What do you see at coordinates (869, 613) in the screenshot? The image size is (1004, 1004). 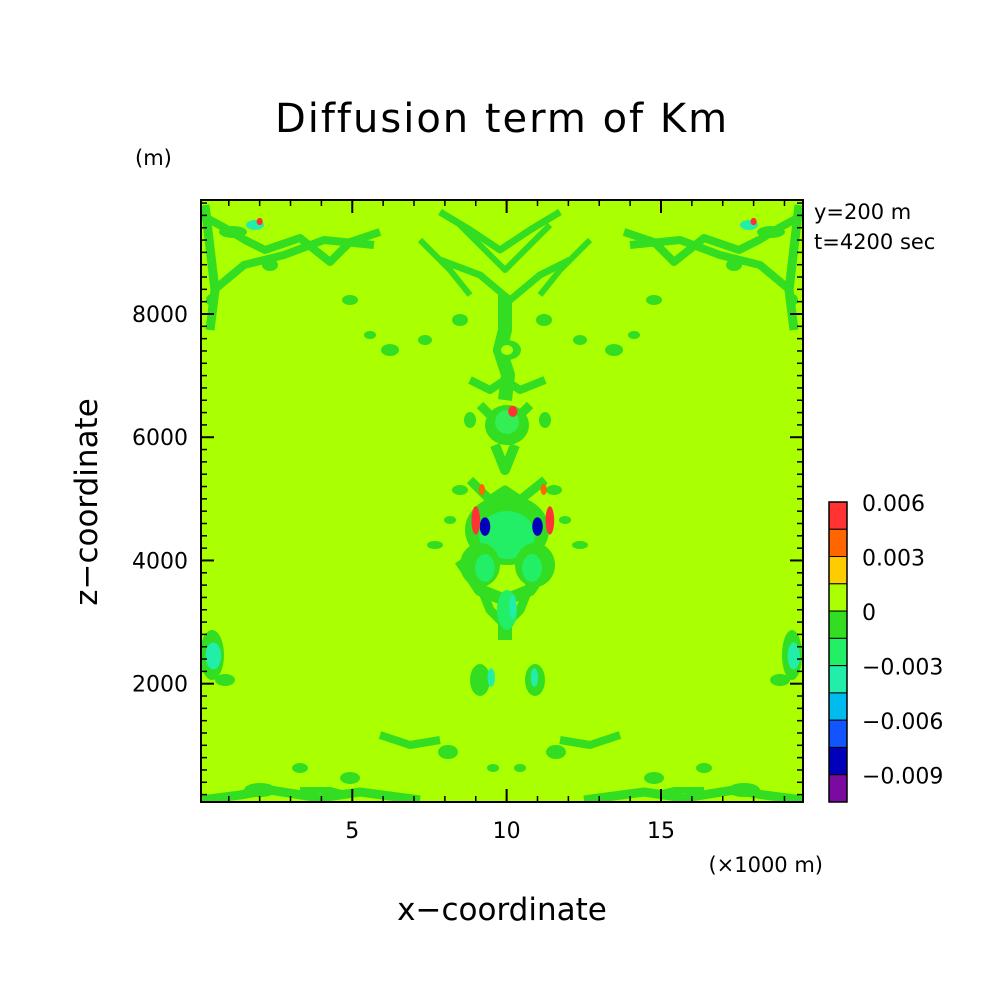 I see `colorbar-label: 0` at bounding box center [869, 613].